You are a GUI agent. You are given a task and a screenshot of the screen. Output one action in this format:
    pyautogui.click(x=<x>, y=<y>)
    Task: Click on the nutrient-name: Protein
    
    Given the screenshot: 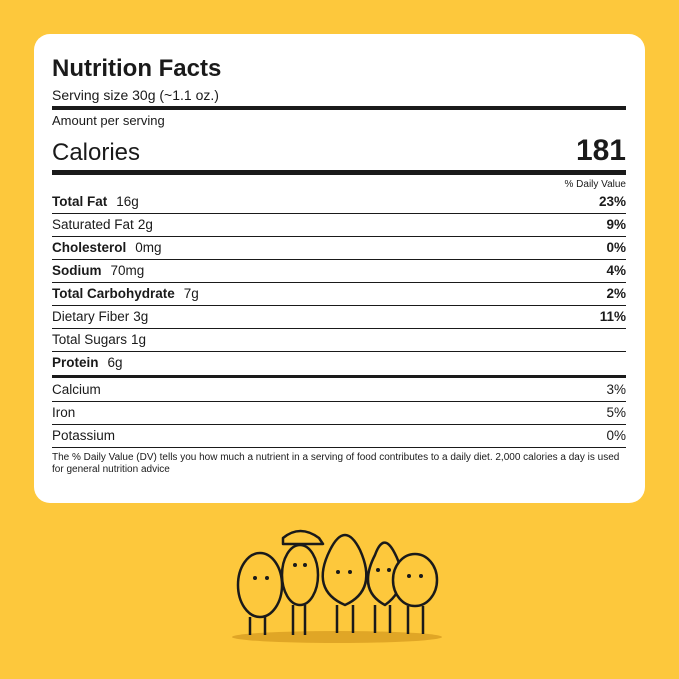 What is the action you would take?
    pyautogui.click(x=75, y=362)
    